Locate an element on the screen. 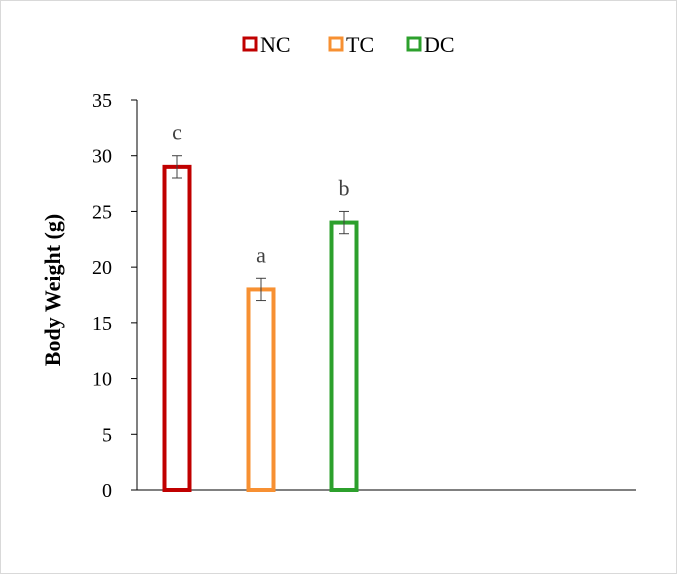  y-tick-label: 30 is located at coordinates (102, 157).